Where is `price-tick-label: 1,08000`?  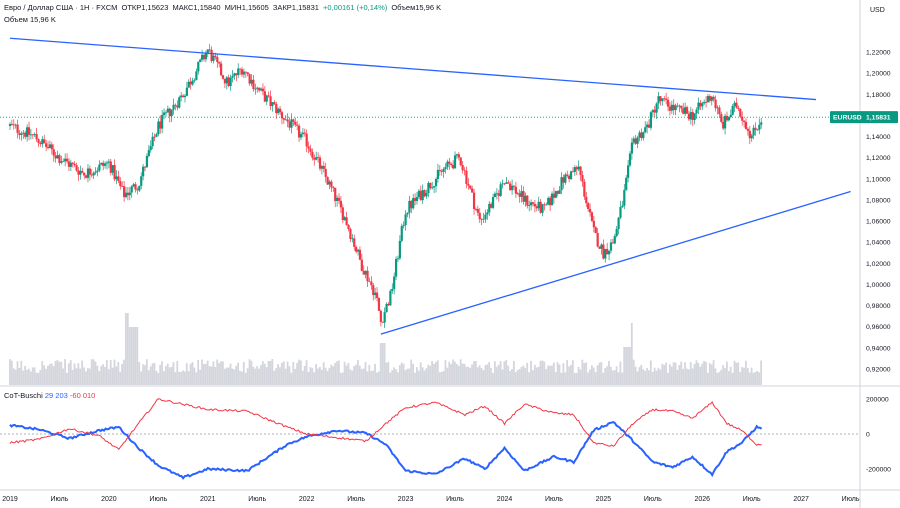 price-tick-label: 1,08000 is located at coordinates (878, 200).